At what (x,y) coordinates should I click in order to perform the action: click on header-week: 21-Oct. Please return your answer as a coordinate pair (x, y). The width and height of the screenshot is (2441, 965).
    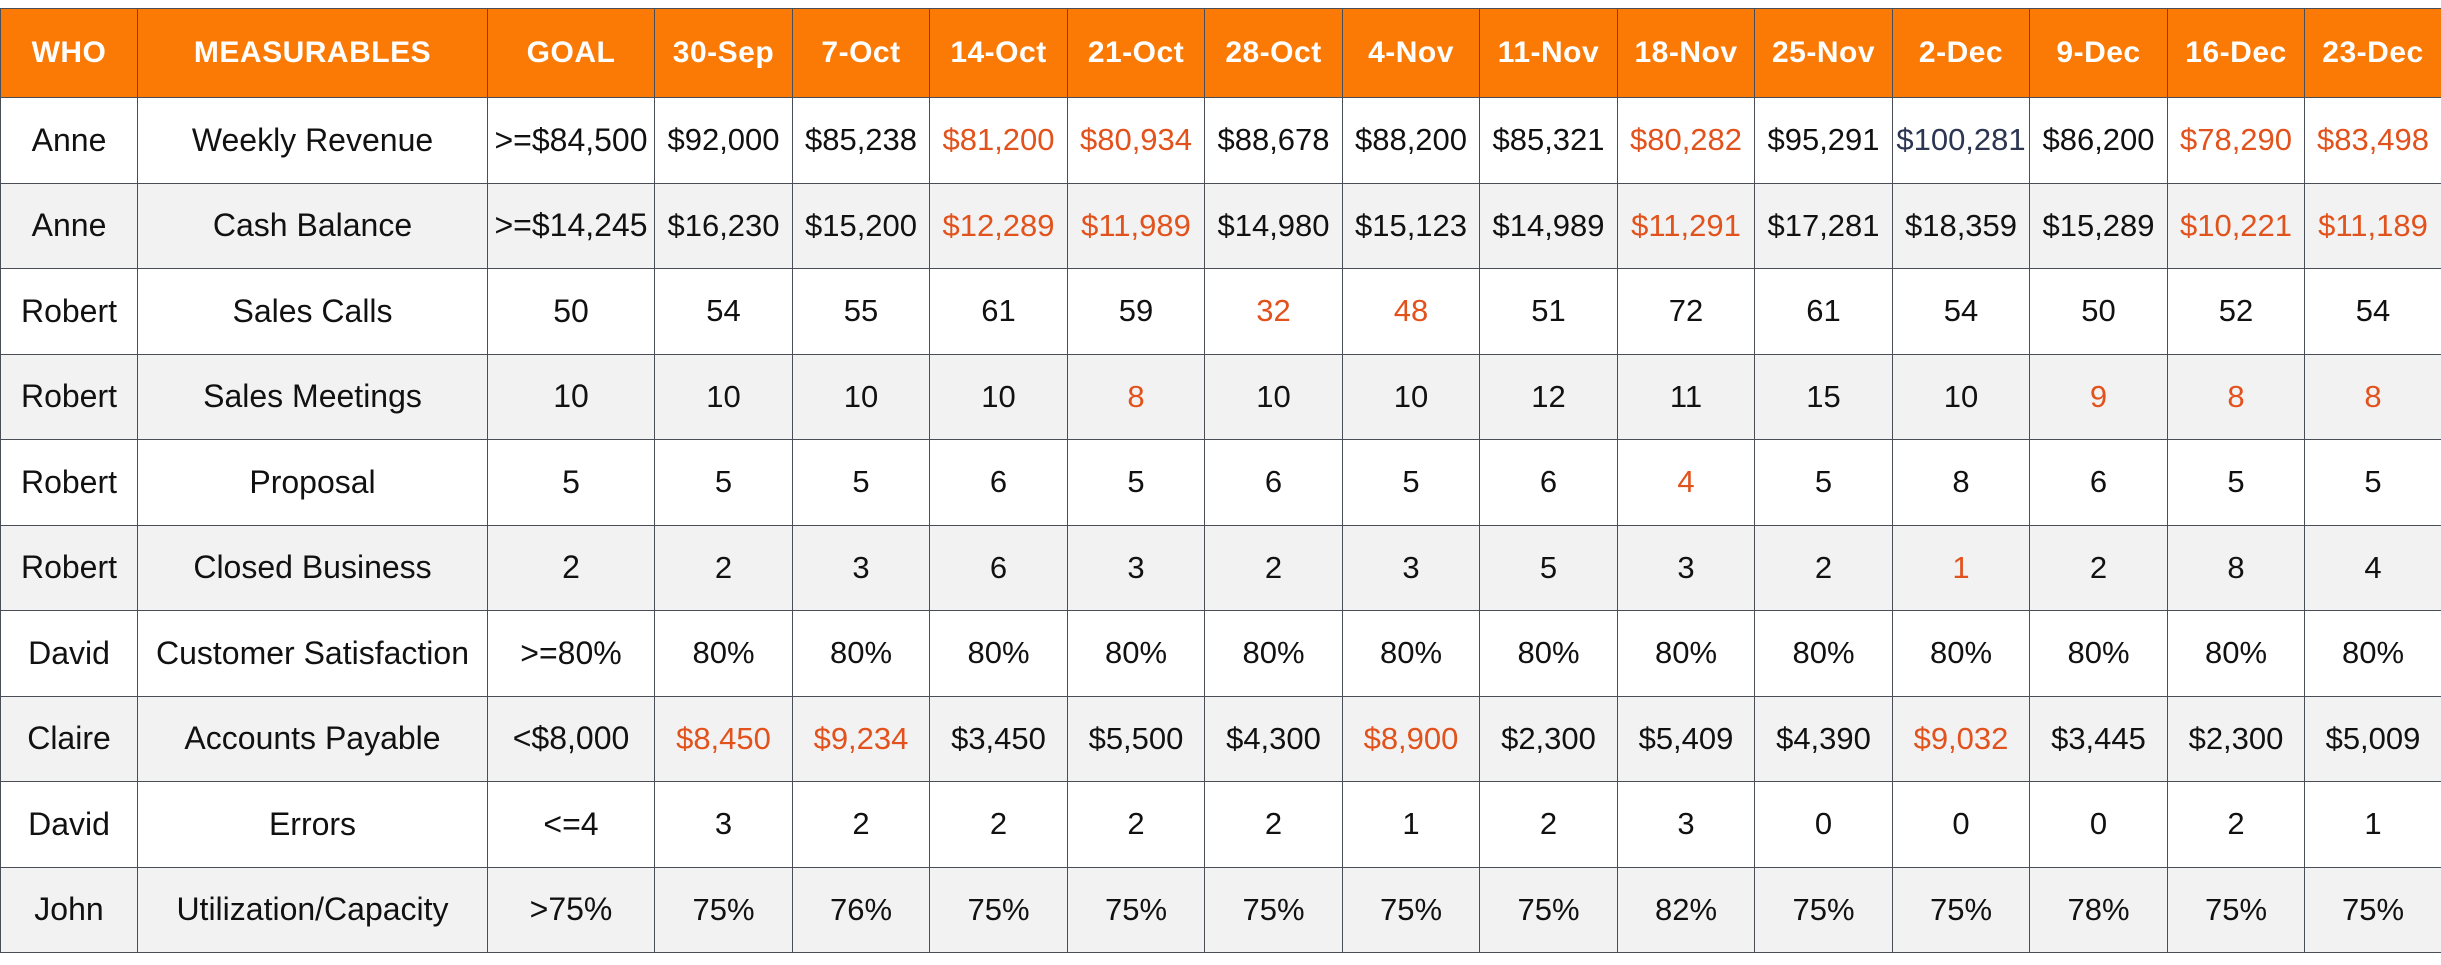
    Looking at the image, I should click on (1136, 53).